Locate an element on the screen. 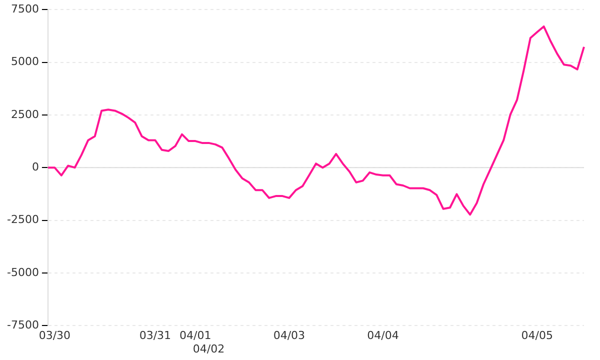 The height and width of the screenshot is (360, 600). y-tick-label: -5000 is located at coordinates (22, 272).